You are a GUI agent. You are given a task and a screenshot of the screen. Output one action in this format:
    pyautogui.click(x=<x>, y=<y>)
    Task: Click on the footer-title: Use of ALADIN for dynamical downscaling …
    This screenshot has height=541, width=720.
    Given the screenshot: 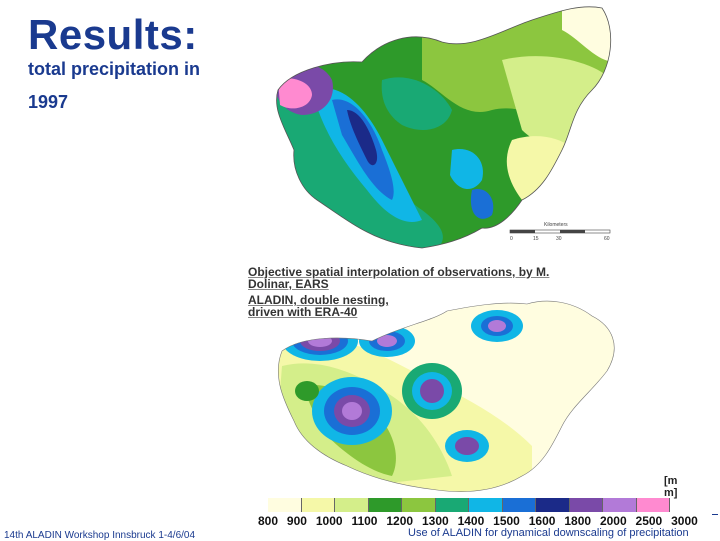 What is the action you would take?
    pyautogui.click(x=548, y=533)
    